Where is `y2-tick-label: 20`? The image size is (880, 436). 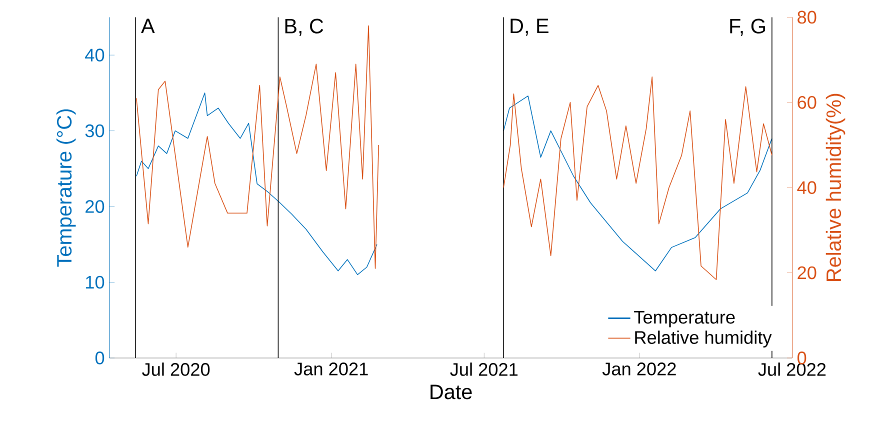 y2-tick-label: 20 is located at coordinates (807, 273).